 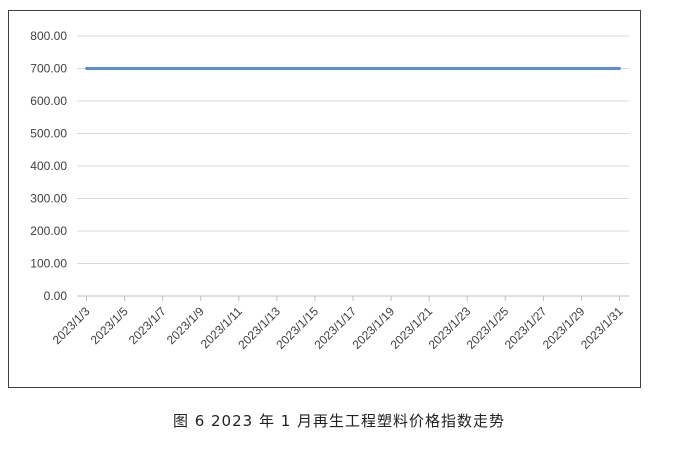 I want to click on y-tick-label: 500.00, so click(x=48, y=134).